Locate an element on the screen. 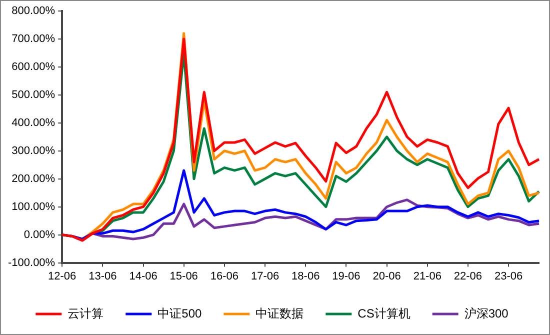 Image resolution: width=550 pixels, height=335 pixels. x-tick-label: 16-06 is located at coordinates (224, 276).